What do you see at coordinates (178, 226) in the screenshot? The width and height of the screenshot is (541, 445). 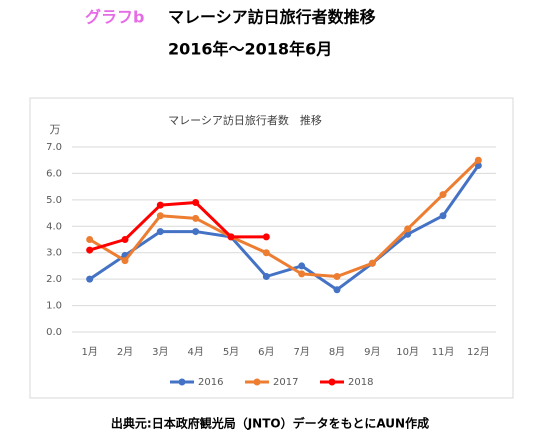 I see `series-line` at bounding box center [178, 226].